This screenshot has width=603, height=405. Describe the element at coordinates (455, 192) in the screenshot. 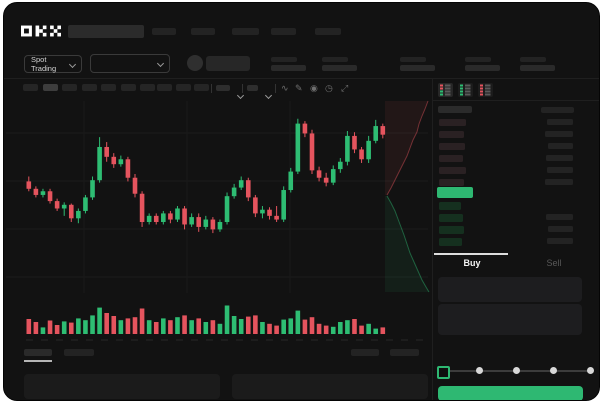

I see `last-price-badge` at that location.